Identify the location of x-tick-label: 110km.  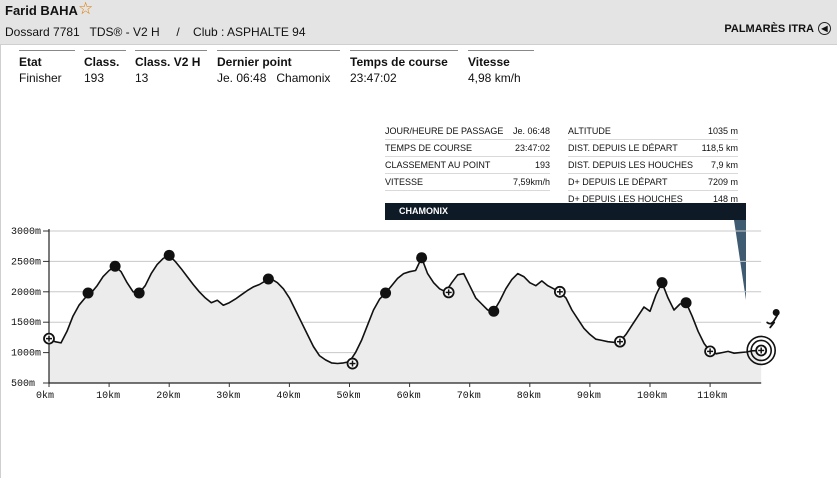
(712, 396).